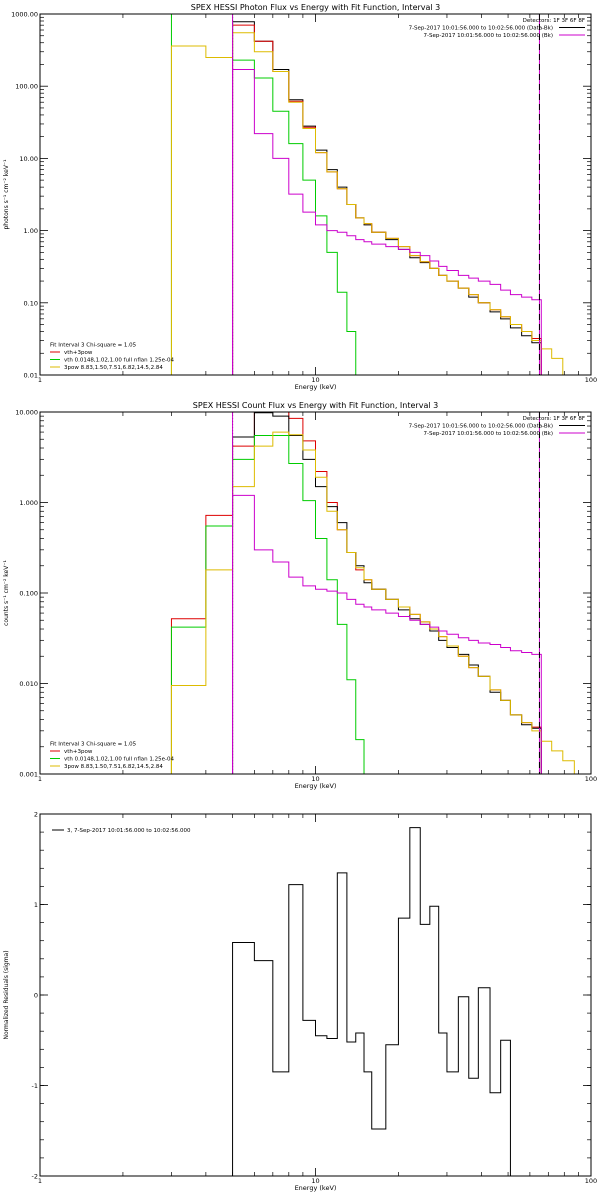 The width and height of the screenshot is (600, 1200). What do you see at coordinates (28, 594) in the screenshot?
I see `y-tick-label: 0.100` at bounding box center [28, 594].